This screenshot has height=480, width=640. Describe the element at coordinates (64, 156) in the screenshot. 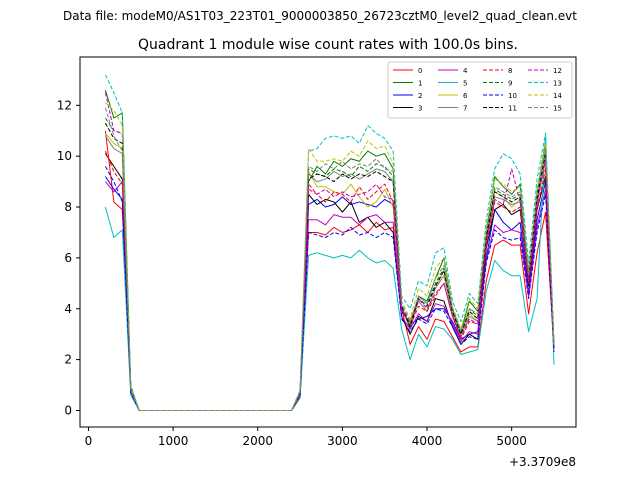

I see `y-tick-label: 10` at that location.